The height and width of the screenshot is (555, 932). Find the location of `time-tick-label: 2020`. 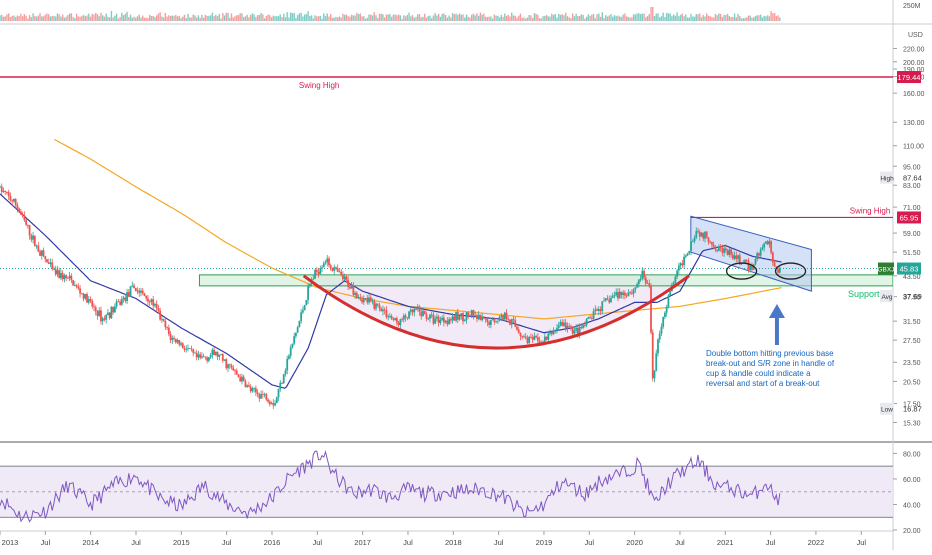

time-tick-label: 2020 is located at coordinates (634, 542).